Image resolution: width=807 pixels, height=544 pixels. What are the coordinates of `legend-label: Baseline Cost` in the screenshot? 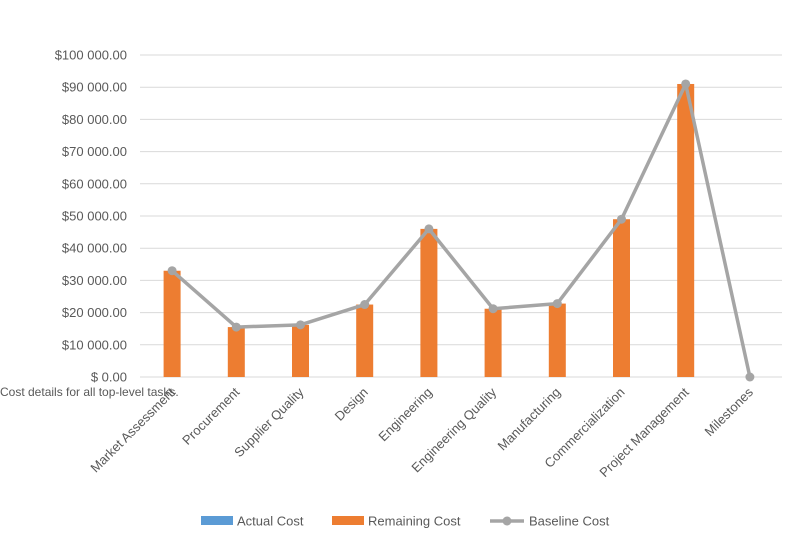 It's located at (569, 521).